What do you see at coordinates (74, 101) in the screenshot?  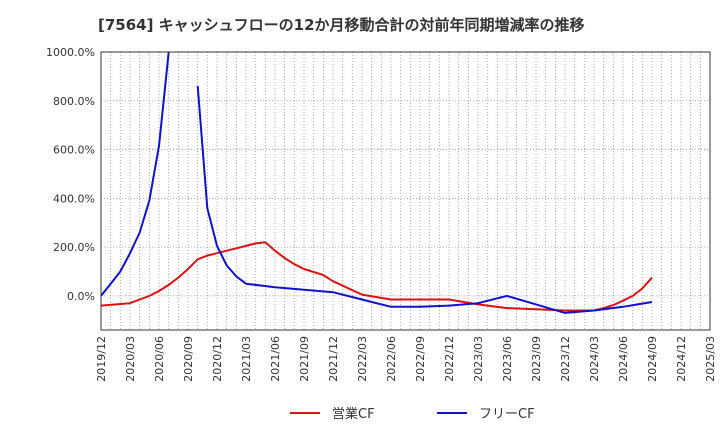 I see `y-tick-label: 800.0%` at bounding box center [74, 101].